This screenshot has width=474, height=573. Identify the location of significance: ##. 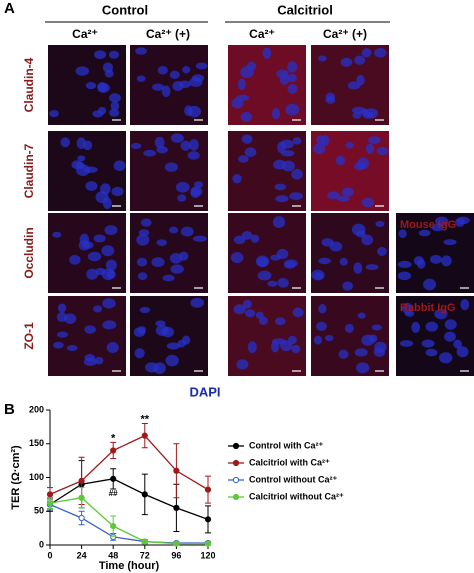
(113, 493).